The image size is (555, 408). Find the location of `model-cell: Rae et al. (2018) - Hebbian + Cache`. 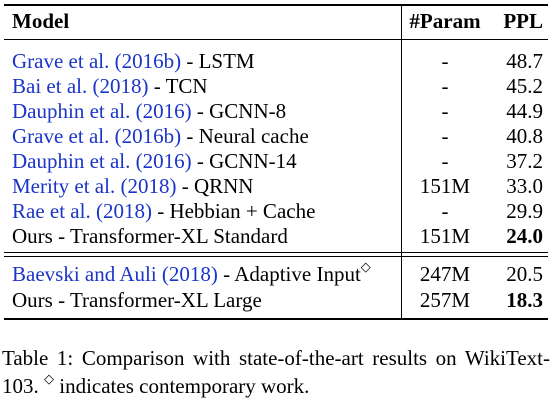

model-cell: Rae et al. (2018) - Hebbian + Cache is located at coordinates (163, 211).